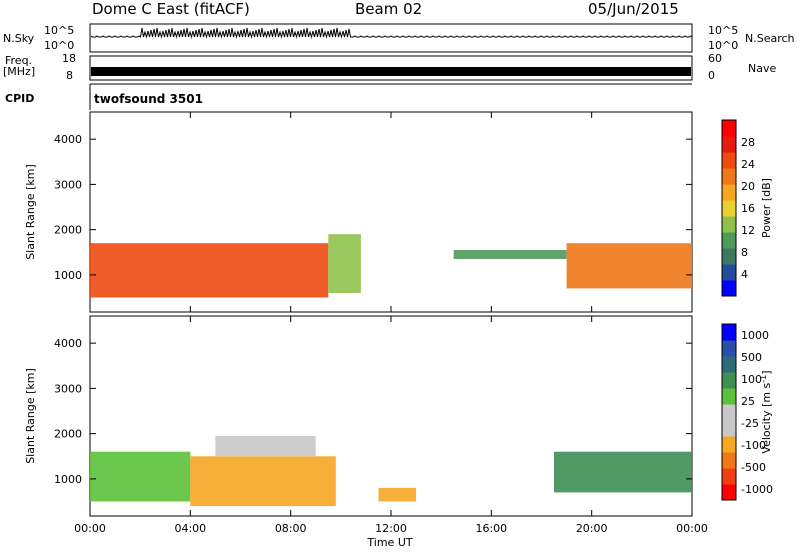 The width and height of the screenshot is (800, 554). I want to click on velocity-colorbar-label-end: ], so click(766, 372).